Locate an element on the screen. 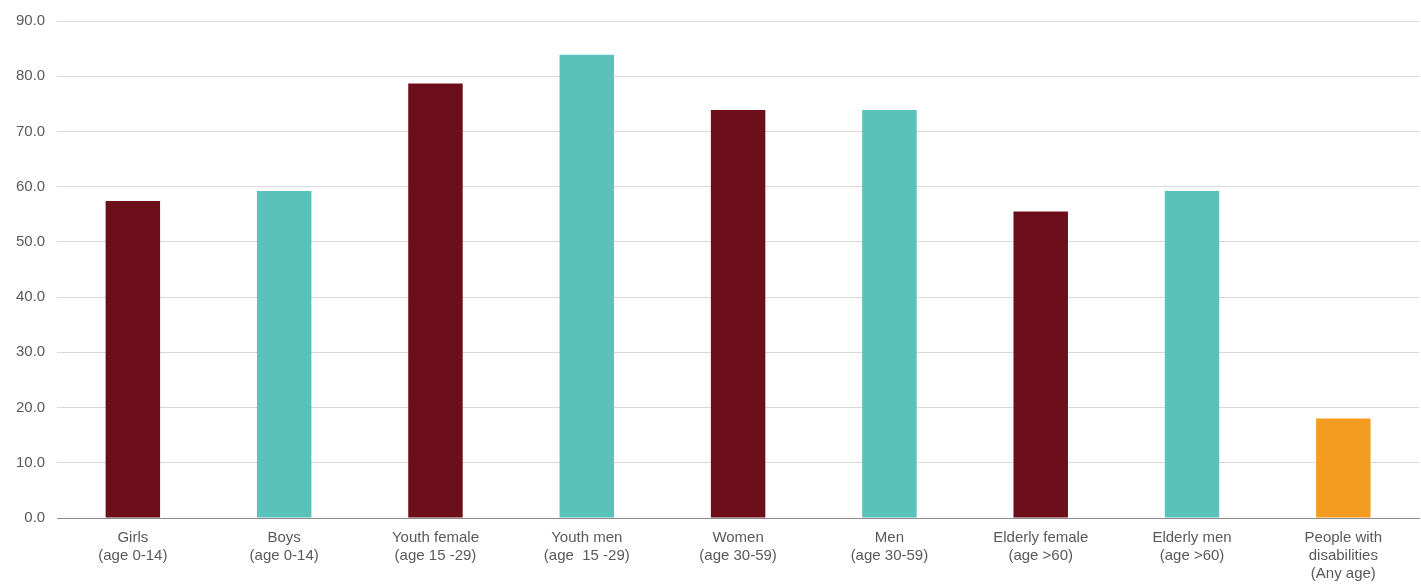 This screenshot has height=588, width=1421. y-tick-label: 90.0 is located at coordinates (30, 20).